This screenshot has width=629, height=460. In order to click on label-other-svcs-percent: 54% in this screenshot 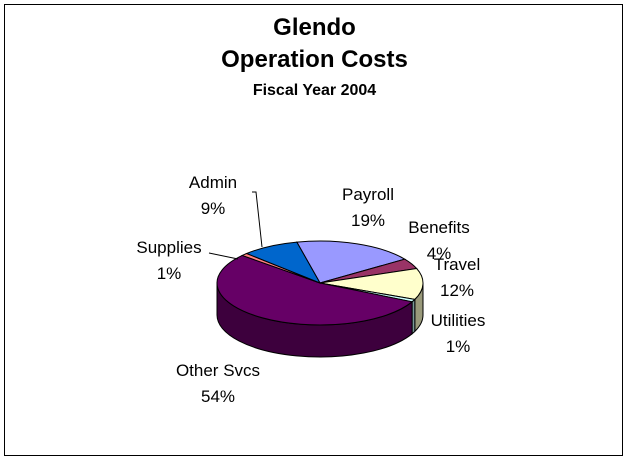, I will do `click(218, 396)`.